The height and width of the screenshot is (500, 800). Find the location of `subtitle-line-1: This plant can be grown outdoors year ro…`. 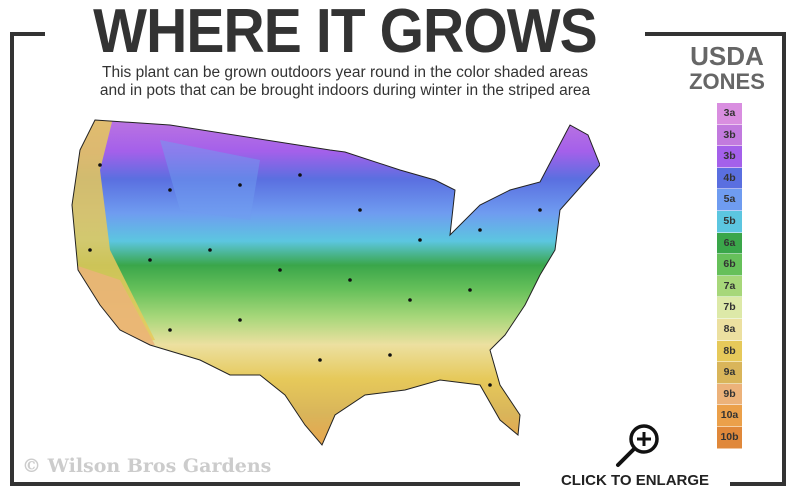

subtitle-line-1: This plant can be grown outdoors year ro… is located at coordinates (345, 72).